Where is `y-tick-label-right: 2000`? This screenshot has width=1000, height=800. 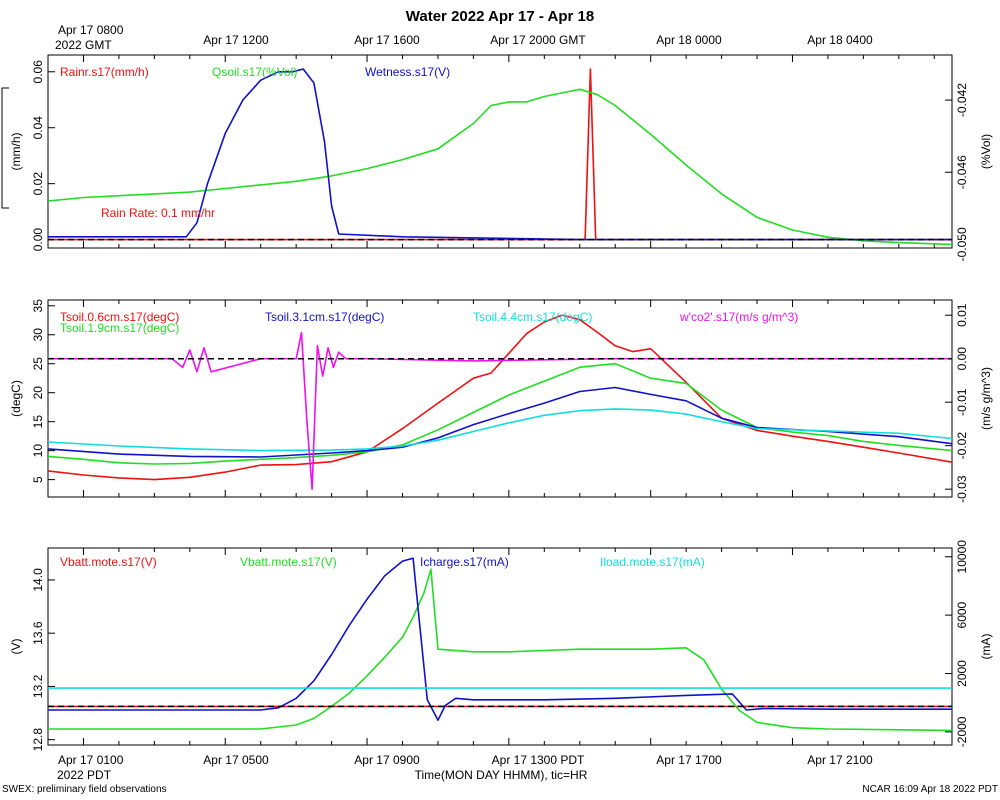
y-tick-label-right: 2000 is located at coordinates (962, 673).